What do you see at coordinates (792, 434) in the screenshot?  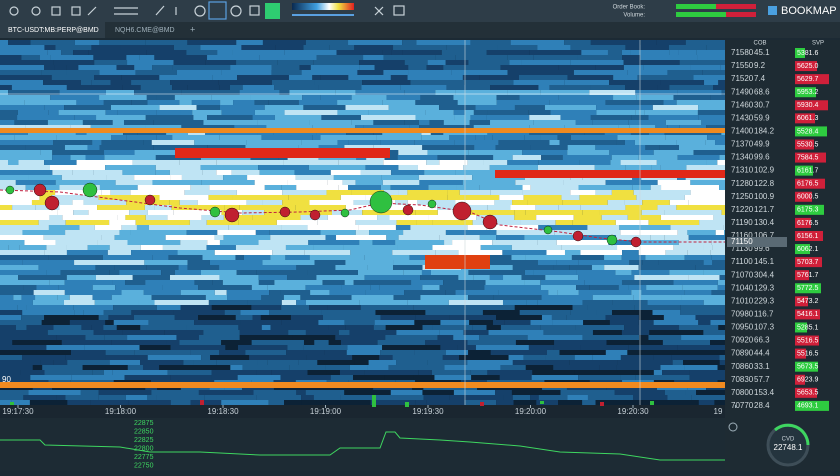 I see `cvd-gauge-arc` at bounding box center [792, 434].